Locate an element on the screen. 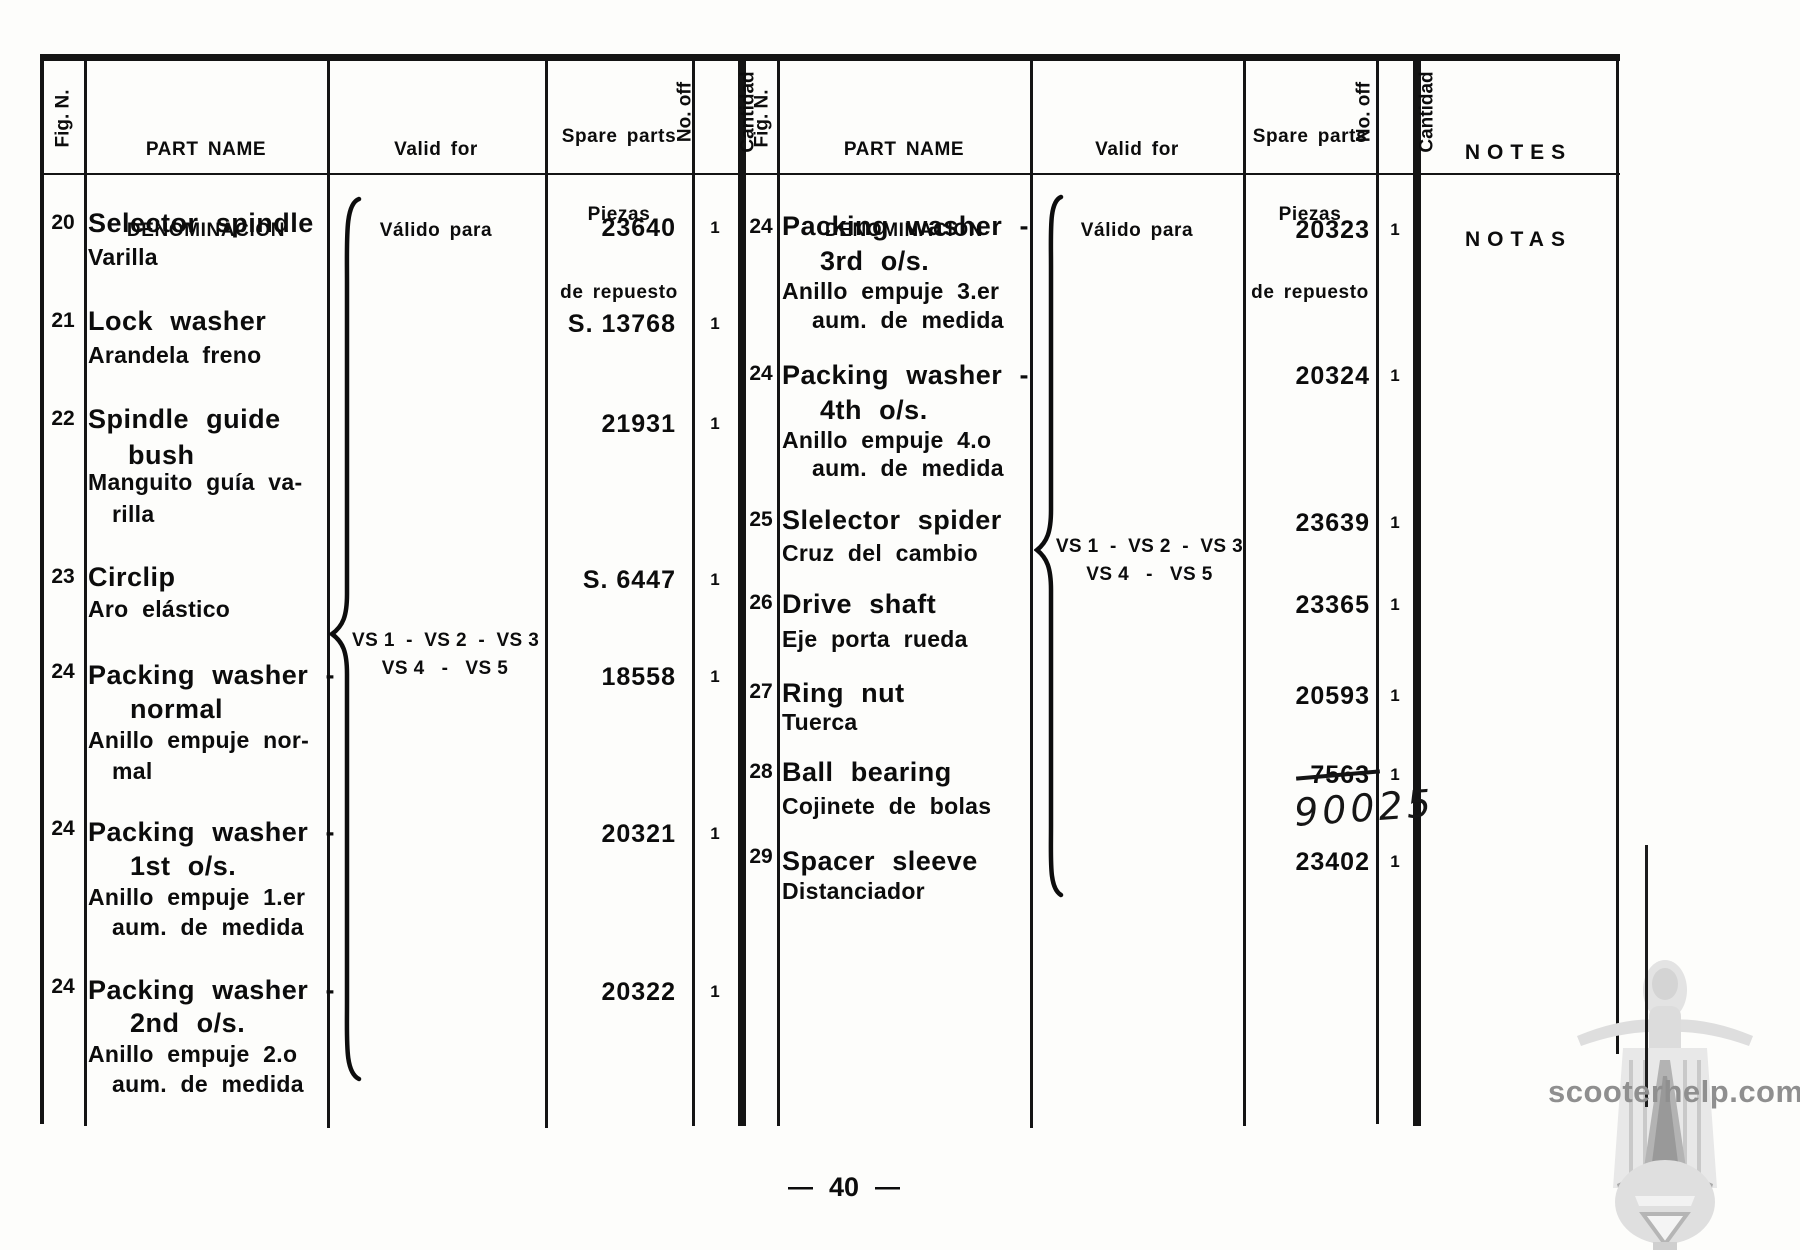  part-name-line: 1st o/s. is located at coordinates (183, 866).